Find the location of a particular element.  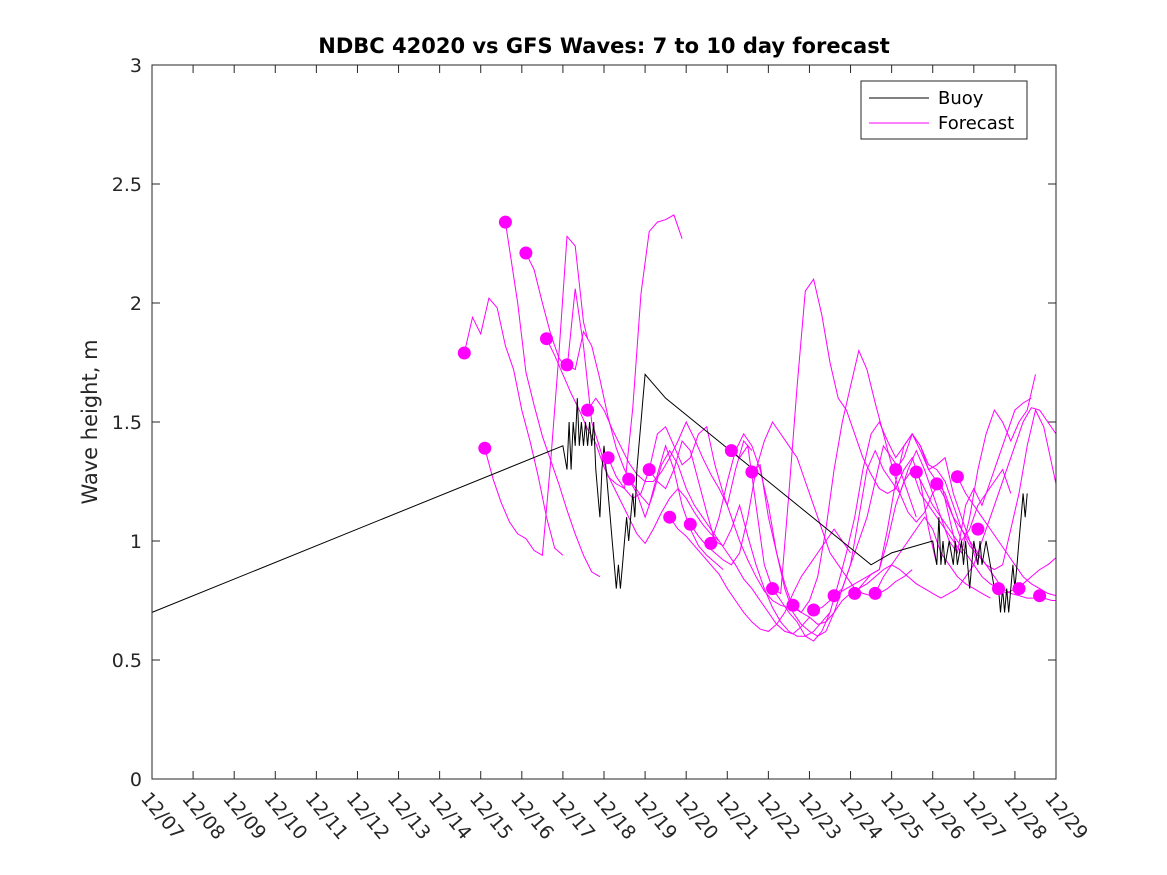

y-tick-label: 1 is located at coordinates (136, 542).